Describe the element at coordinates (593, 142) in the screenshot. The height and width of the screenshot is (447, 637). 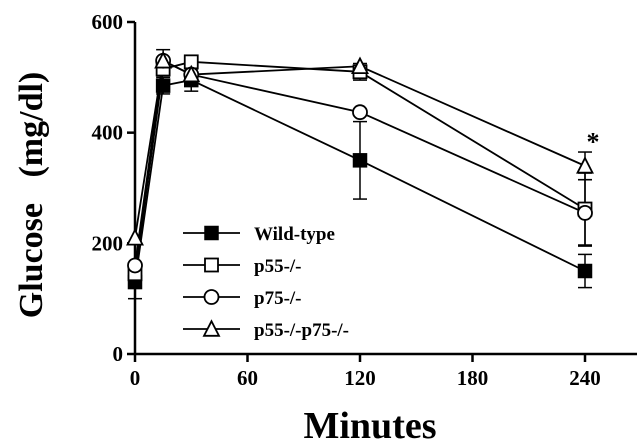
I see `significance-asterisk: *` at that location.